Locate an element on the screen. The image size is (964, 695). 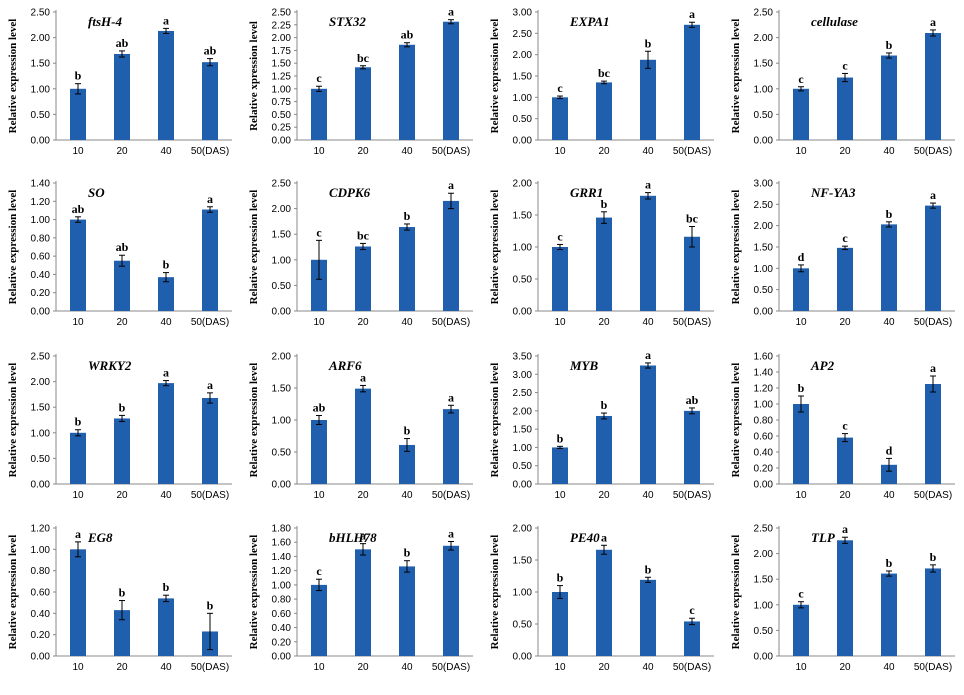
y-tick-label: 3.00 is located at coordinates (523, 375).